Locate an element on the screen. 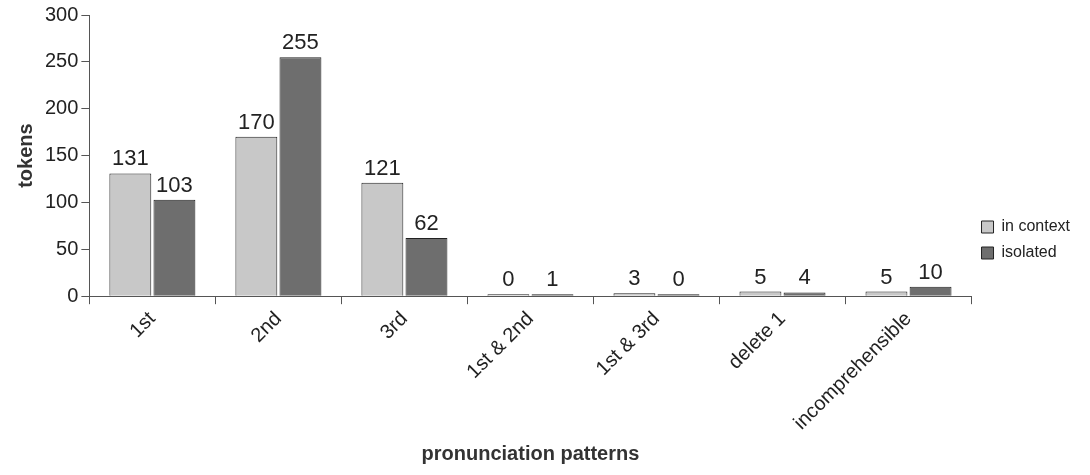 The width and height of the screenshot is (1090, 475). y-tick-label: 300 is located at coordinates (61, 13).